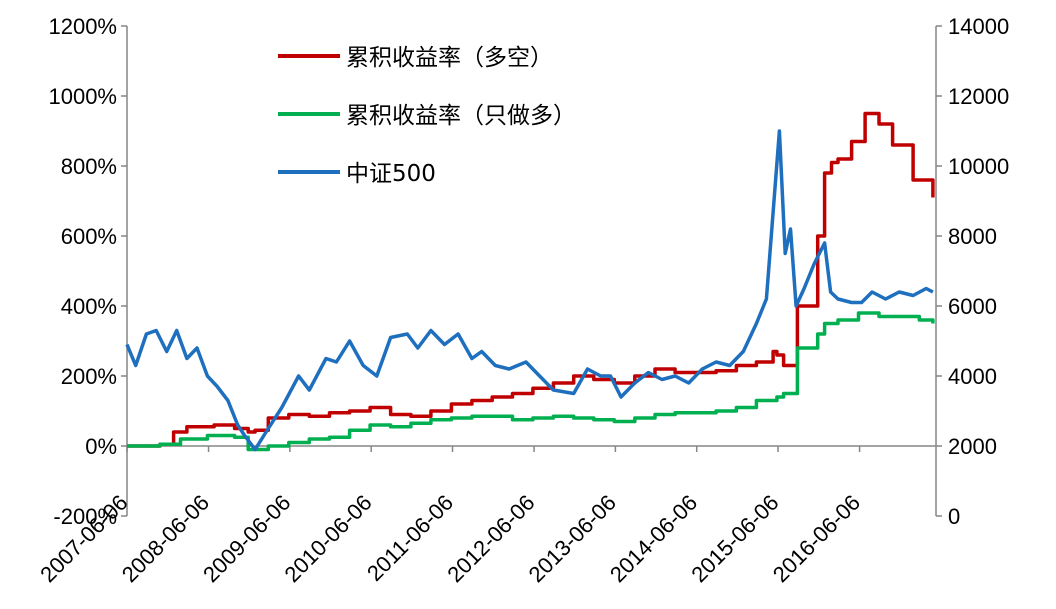 Image resolution: width=1056 pixels, height=609 pixels. Describe the element at coordinates (978, 26) in the screenshot. I see `right-y-tick-label: 14000` at that location.